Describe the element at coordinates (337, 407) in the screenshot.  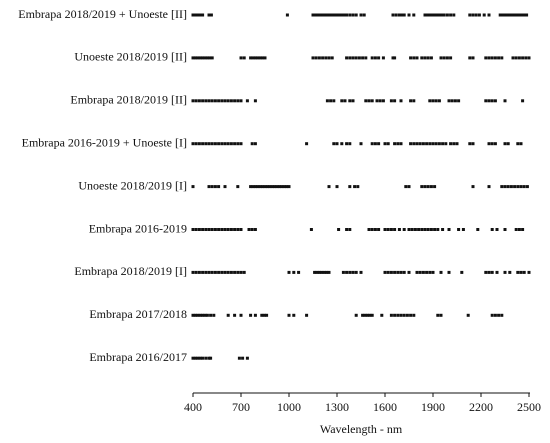
I see `x-tick-label: 1300` at that location.